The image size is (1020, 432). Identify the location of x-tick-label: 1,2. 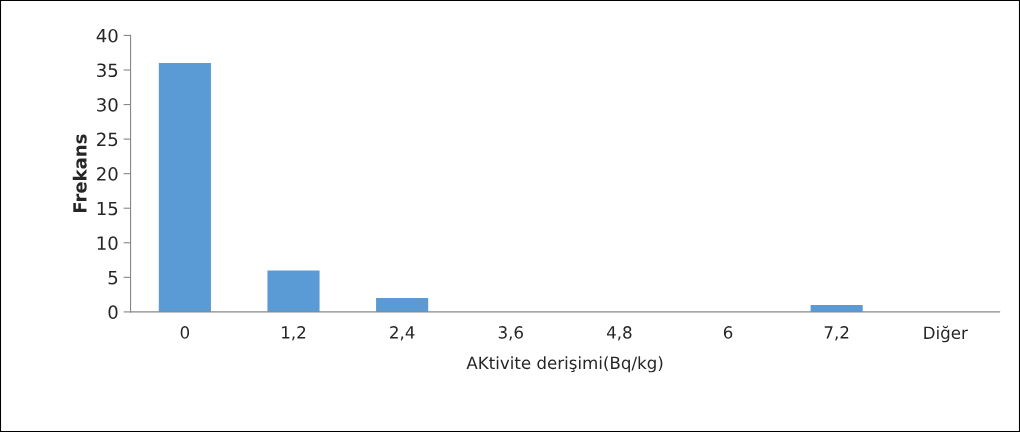
(294, 333).